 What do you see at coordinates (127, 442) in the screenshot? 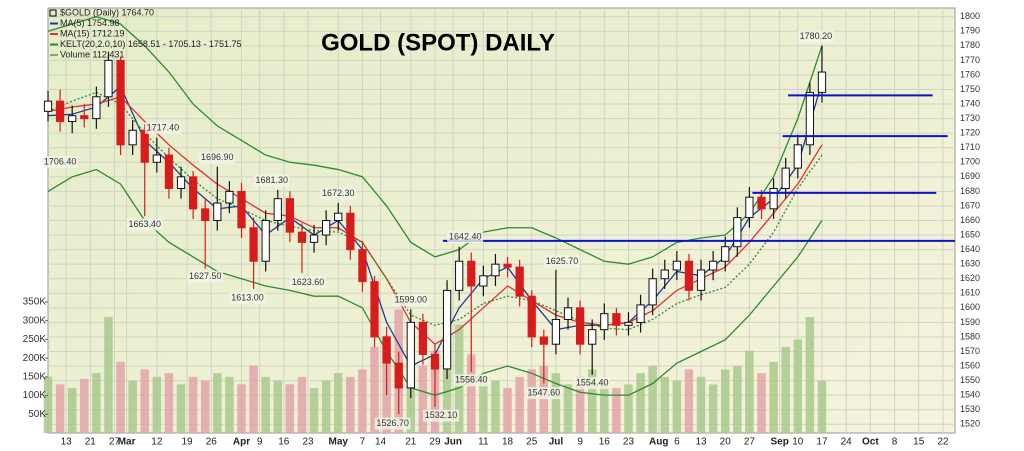
I see `x-tick-label: Mar` at bounding box center [127, 442].